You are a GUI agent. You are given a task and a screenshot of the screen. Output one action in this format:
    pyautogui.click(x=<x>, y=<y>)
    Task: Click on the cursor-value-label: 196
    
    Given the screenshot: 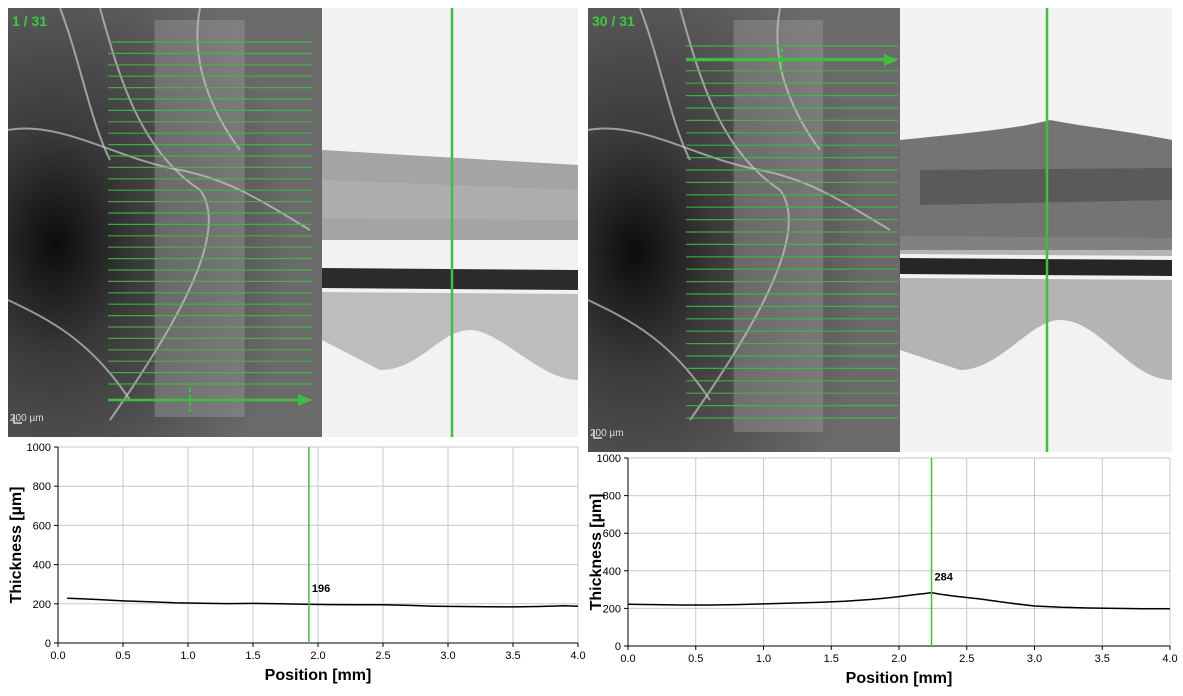 What is the action you would take?
    pyautogui.click(x=321, y=589)
    